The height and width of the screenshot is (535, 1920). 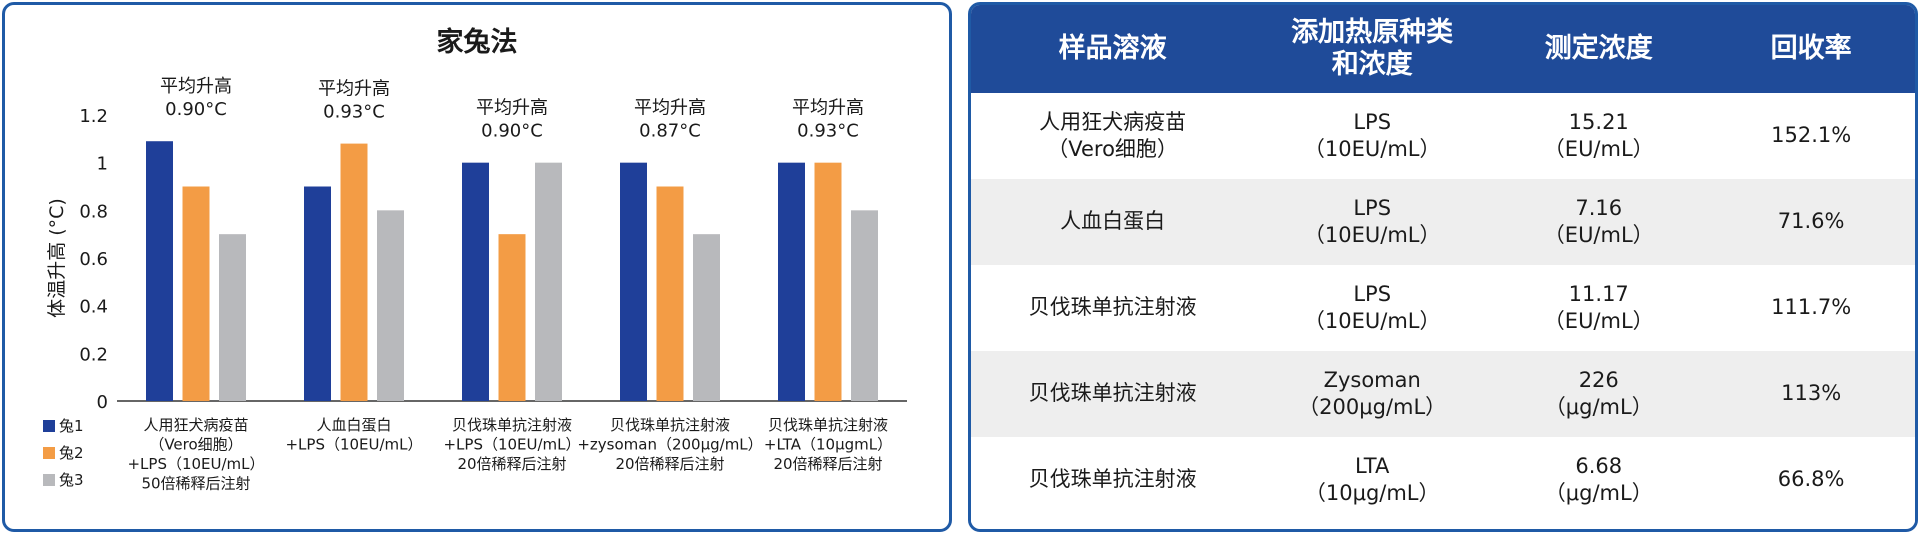 I want to click on y-tick-label: 1.2, so click(x=93, y=116).